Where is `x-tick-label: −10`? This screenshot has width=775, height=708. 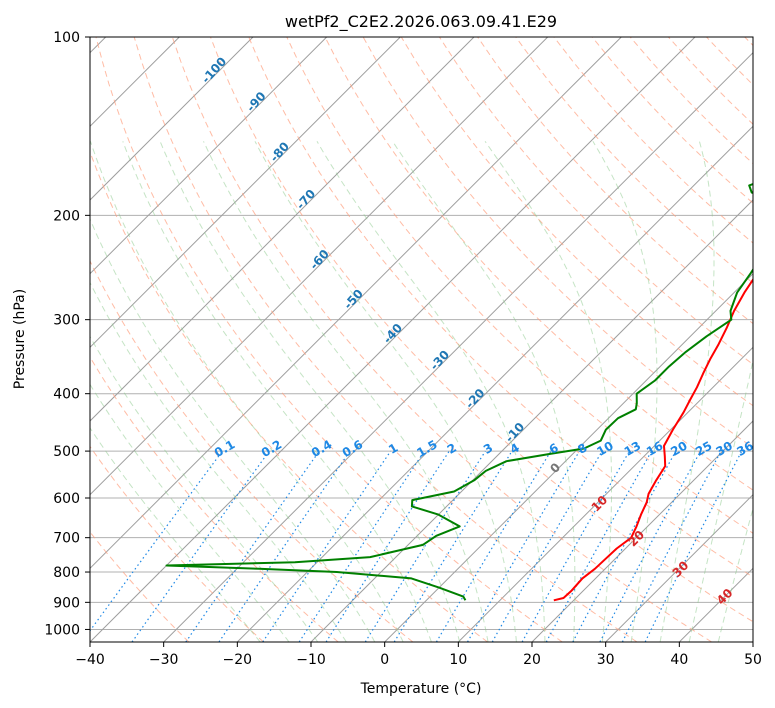
x-tick-label: −10 is located at coordinates (311, 660).